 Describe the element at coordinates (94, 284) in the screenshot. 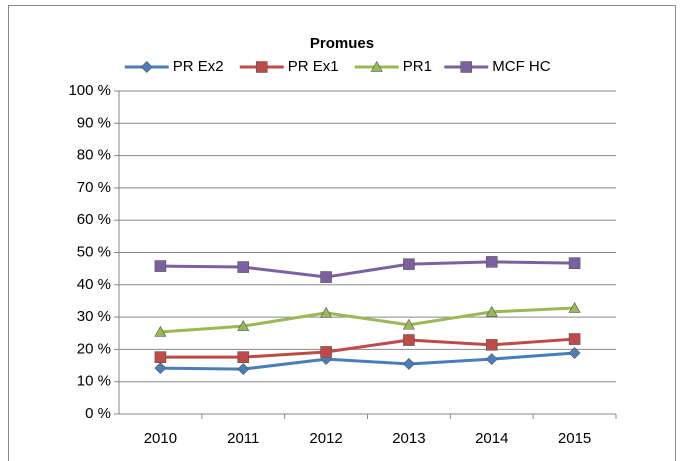

I see `y-tick-label: 40 %` at that location.